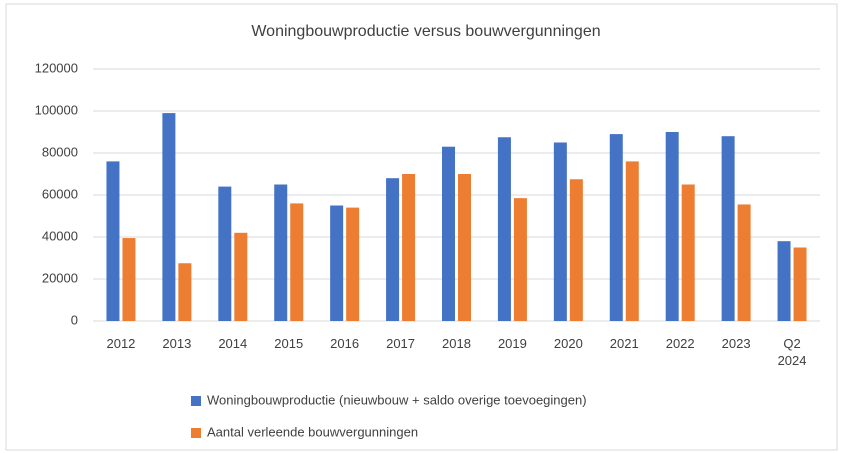 The image size is (843, 453). What do you see at coordinates (624, 343) in the screenshot?
I see `x-tick-label: 2021` at bounding box center [624, 343].